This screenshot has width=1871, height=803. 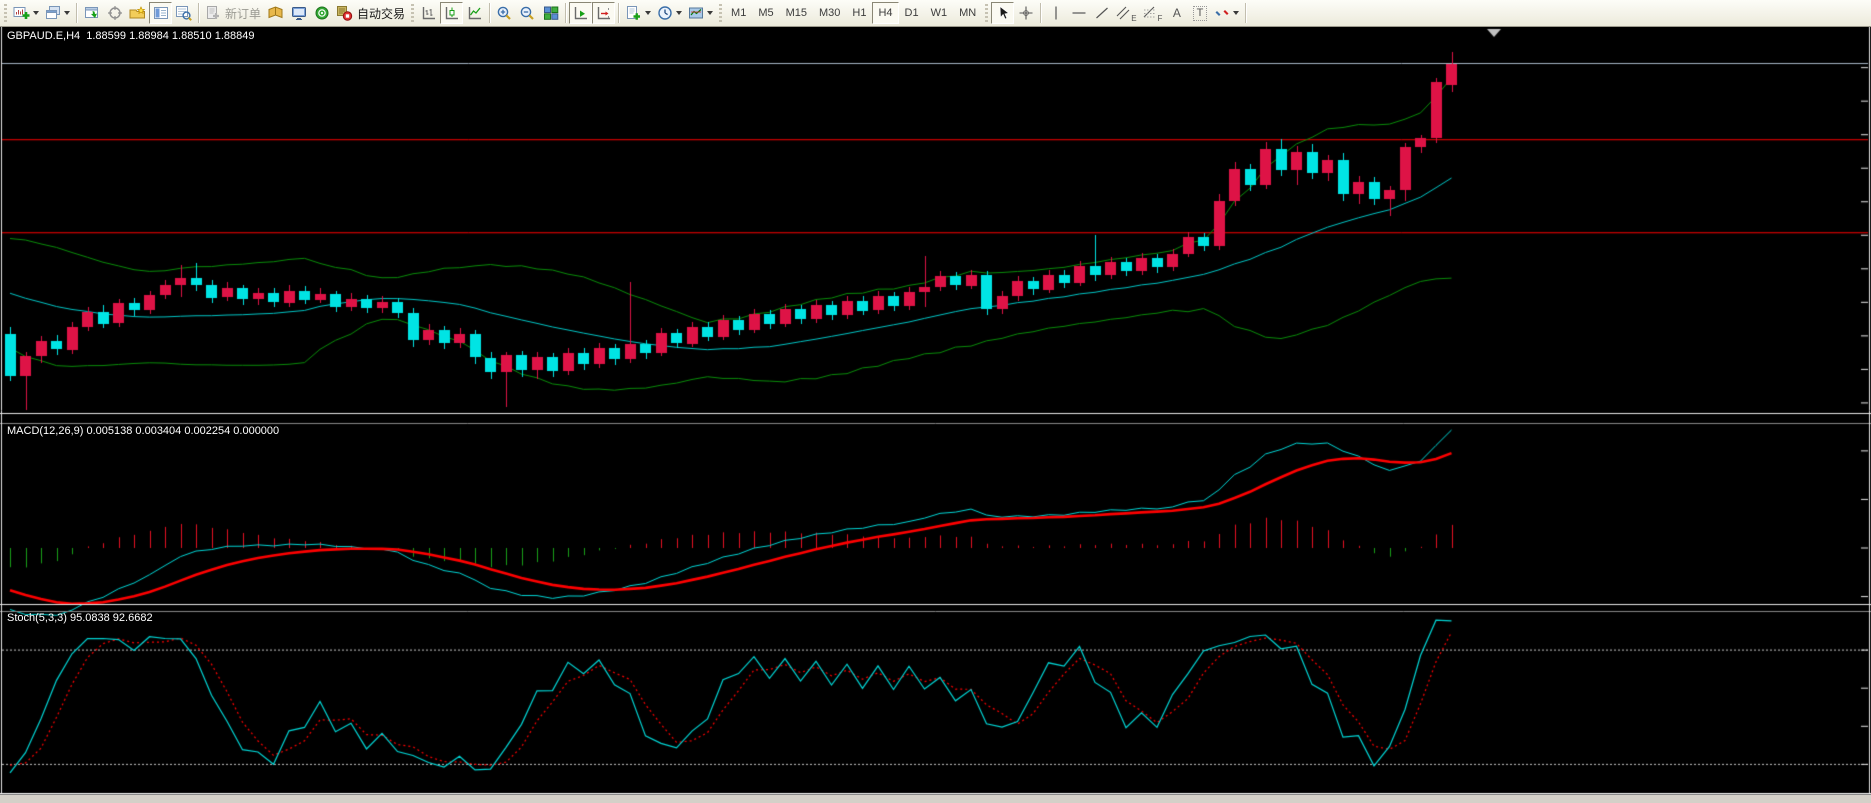 I want to click on timeframe-m15-button: M15, so click(x=796, y=13).